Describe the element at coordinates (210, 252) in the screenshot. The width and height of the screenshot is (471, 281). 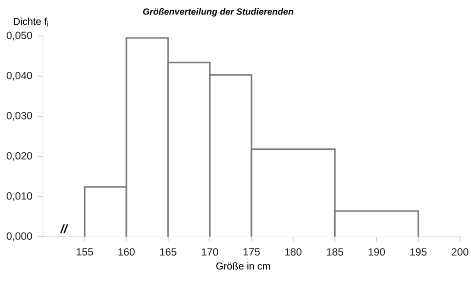
I see `x-tick-label: 170` at that location.